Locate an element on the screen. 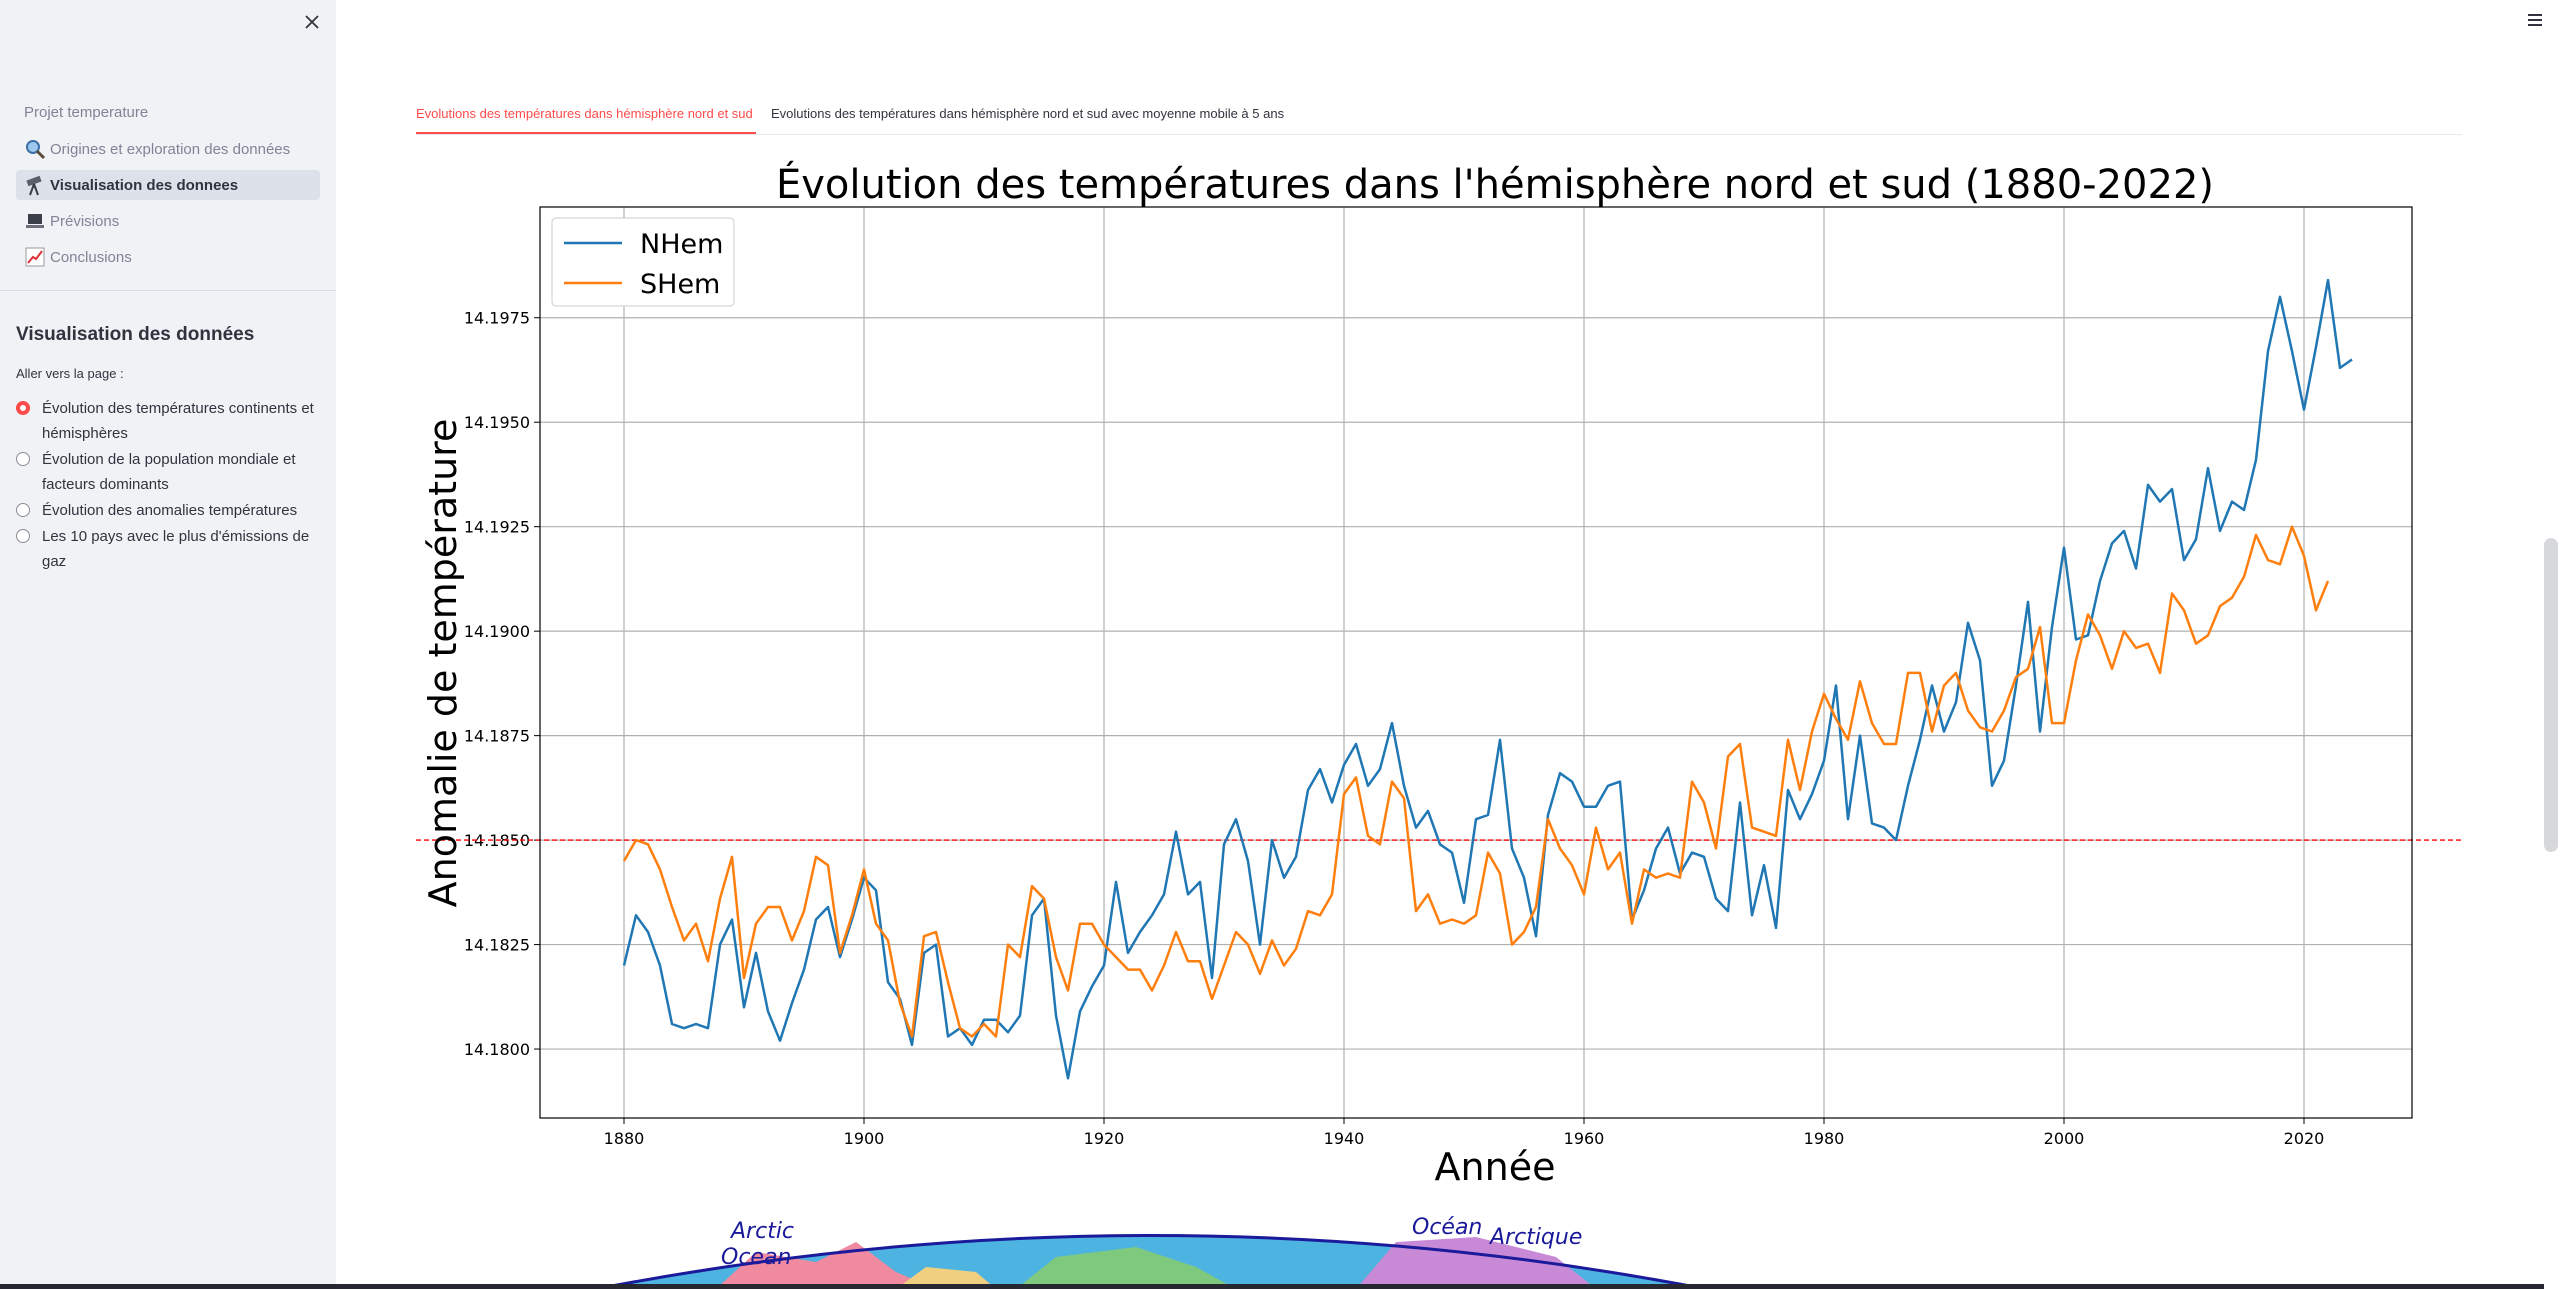 The image size is (2560, 1289). nav-item-origines: Origines et exploration des données is located at coordinates (168, 149).